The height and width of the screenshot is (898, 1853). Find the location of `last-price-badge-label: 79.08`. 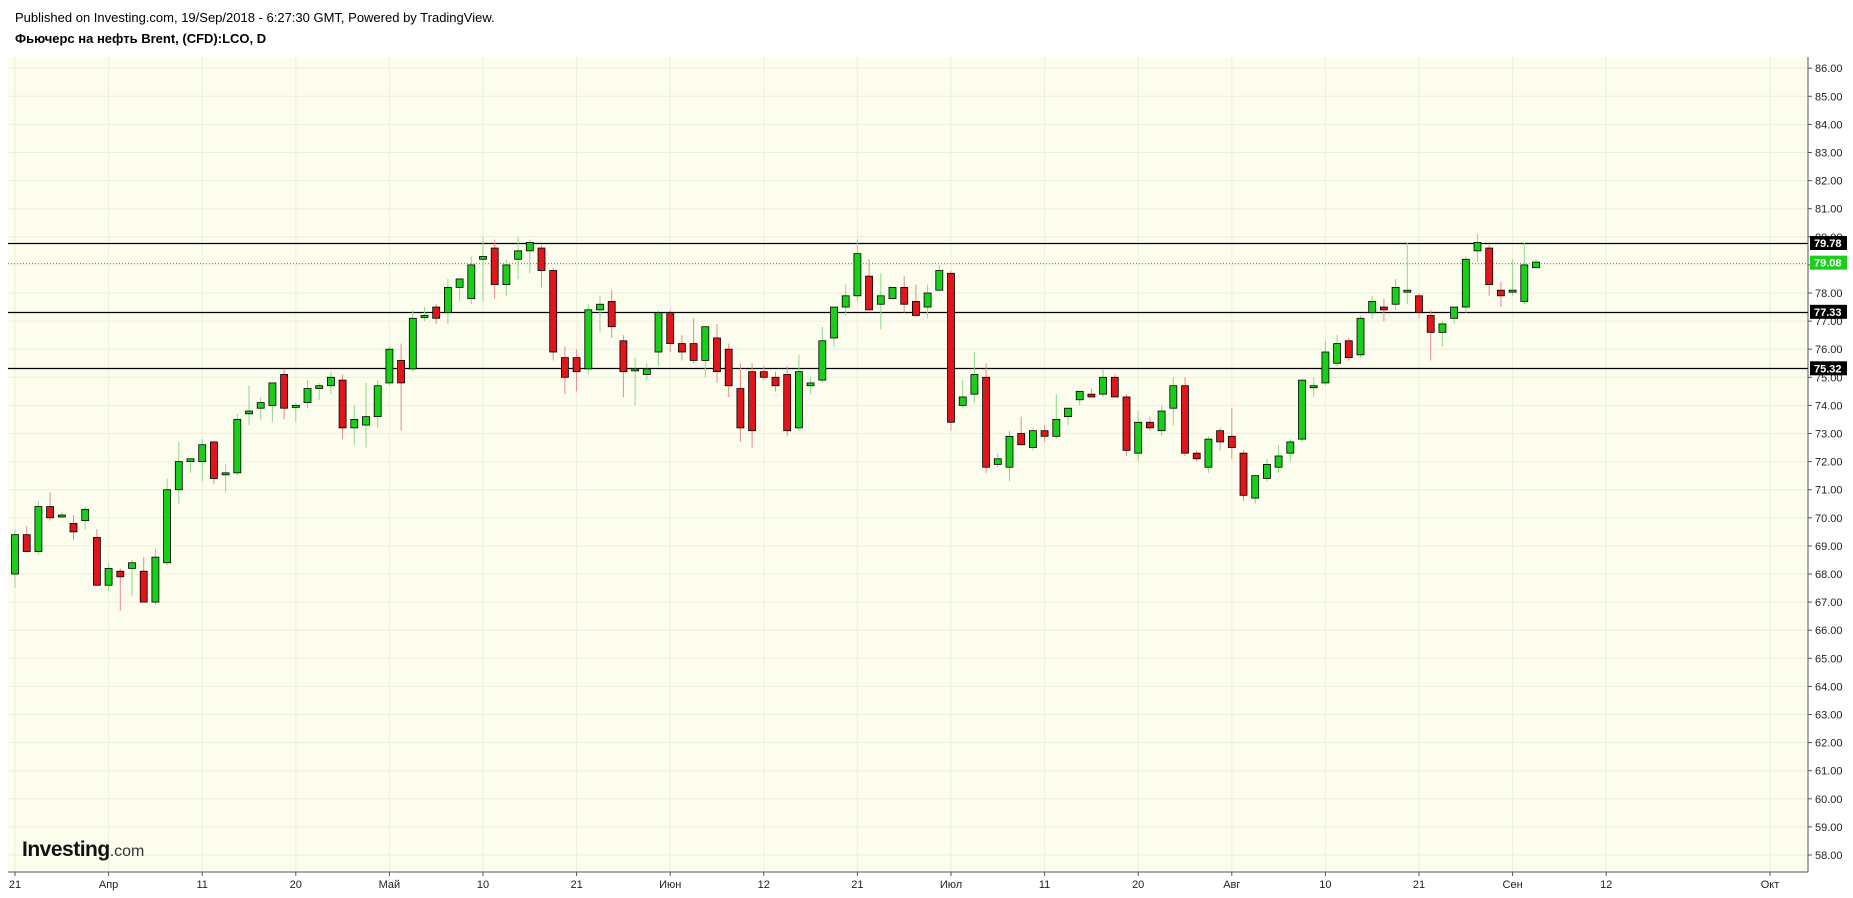

last-price-badge-label: 79.08 is located at coordinates (1828, 264).